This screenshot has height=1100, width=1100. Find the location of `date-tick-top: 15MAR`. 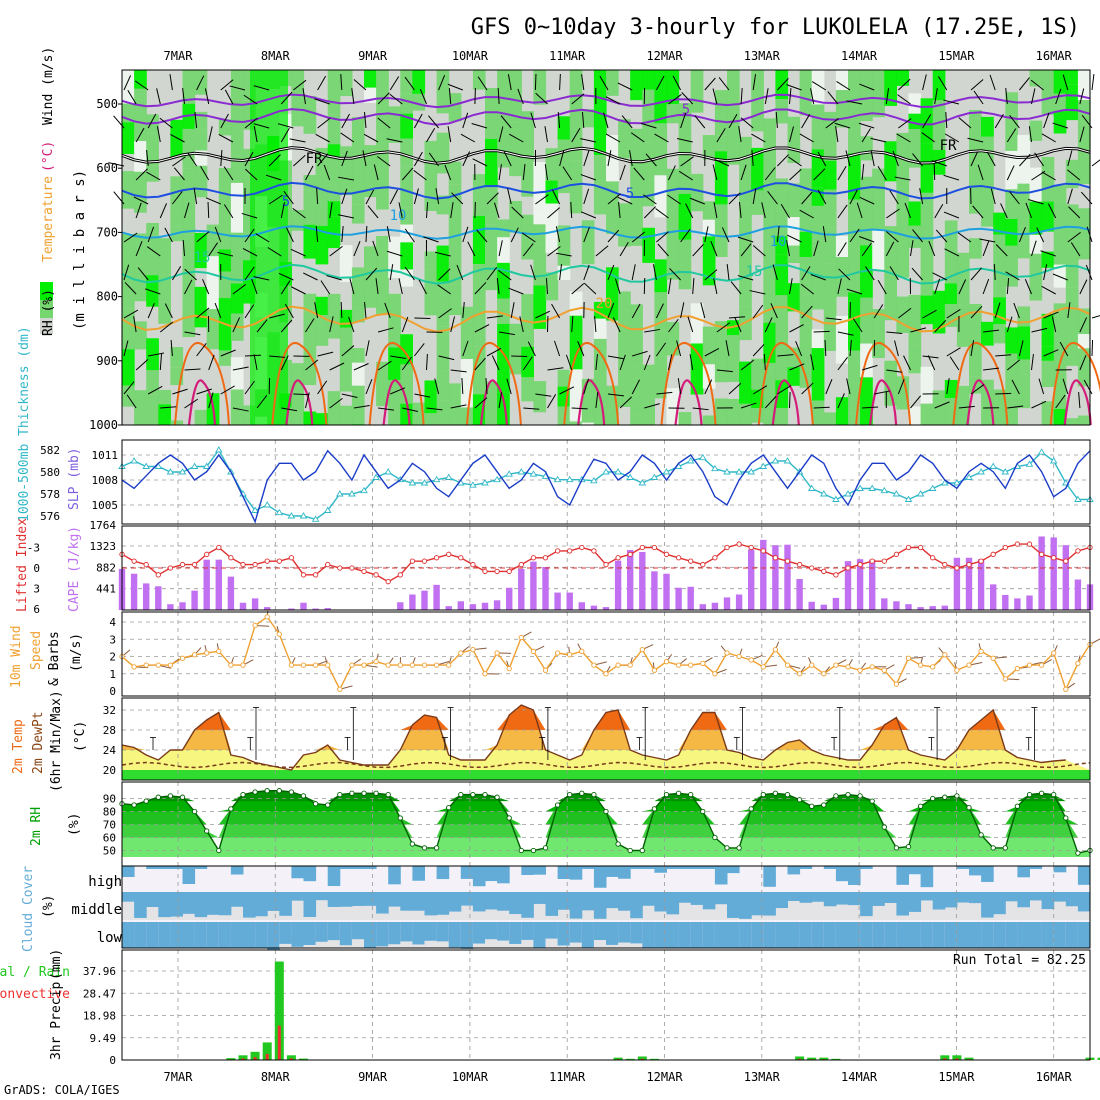

date-tick-top: 15MAR is located at coordinates (956, 56).